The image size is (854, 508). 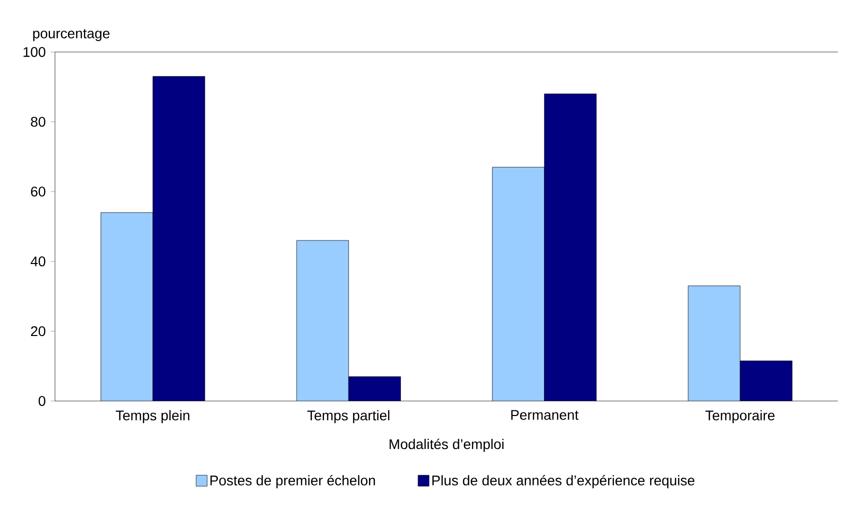 What do you see at coordinates (38, 331) in the screenshot?
I see `y-tick-label: 20` at bounding box center [38, 331].